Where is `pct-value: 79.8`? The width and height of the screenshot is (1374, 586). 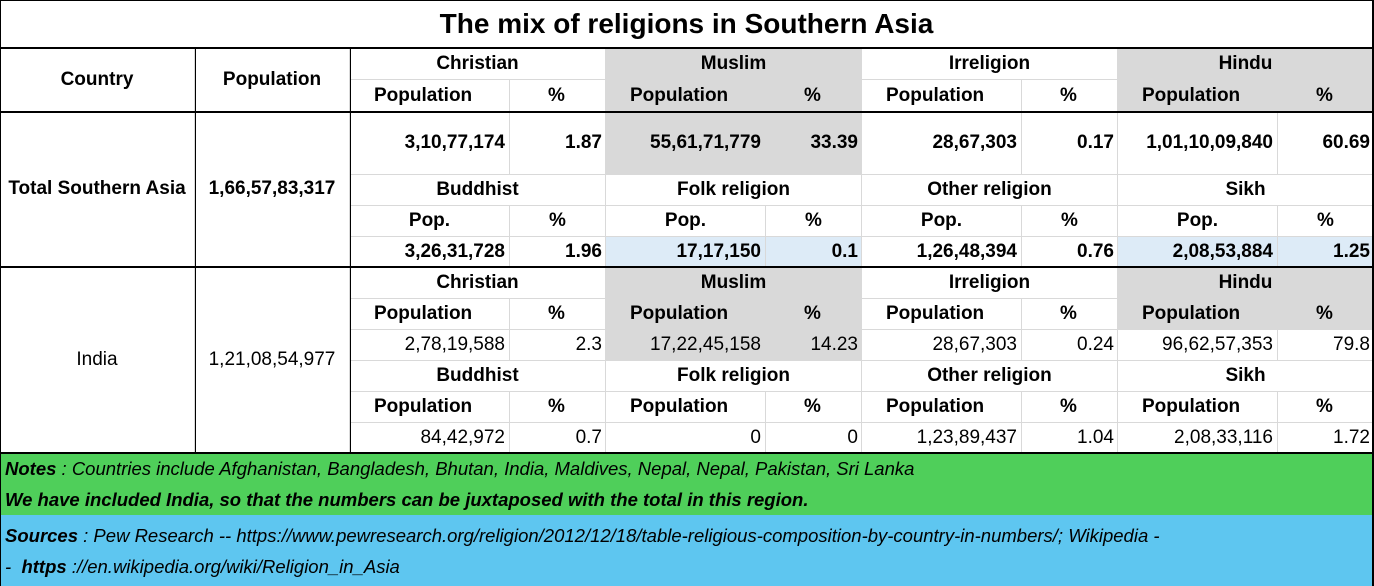 pct-value: 79.8 is located at coordinates (1326, 345).